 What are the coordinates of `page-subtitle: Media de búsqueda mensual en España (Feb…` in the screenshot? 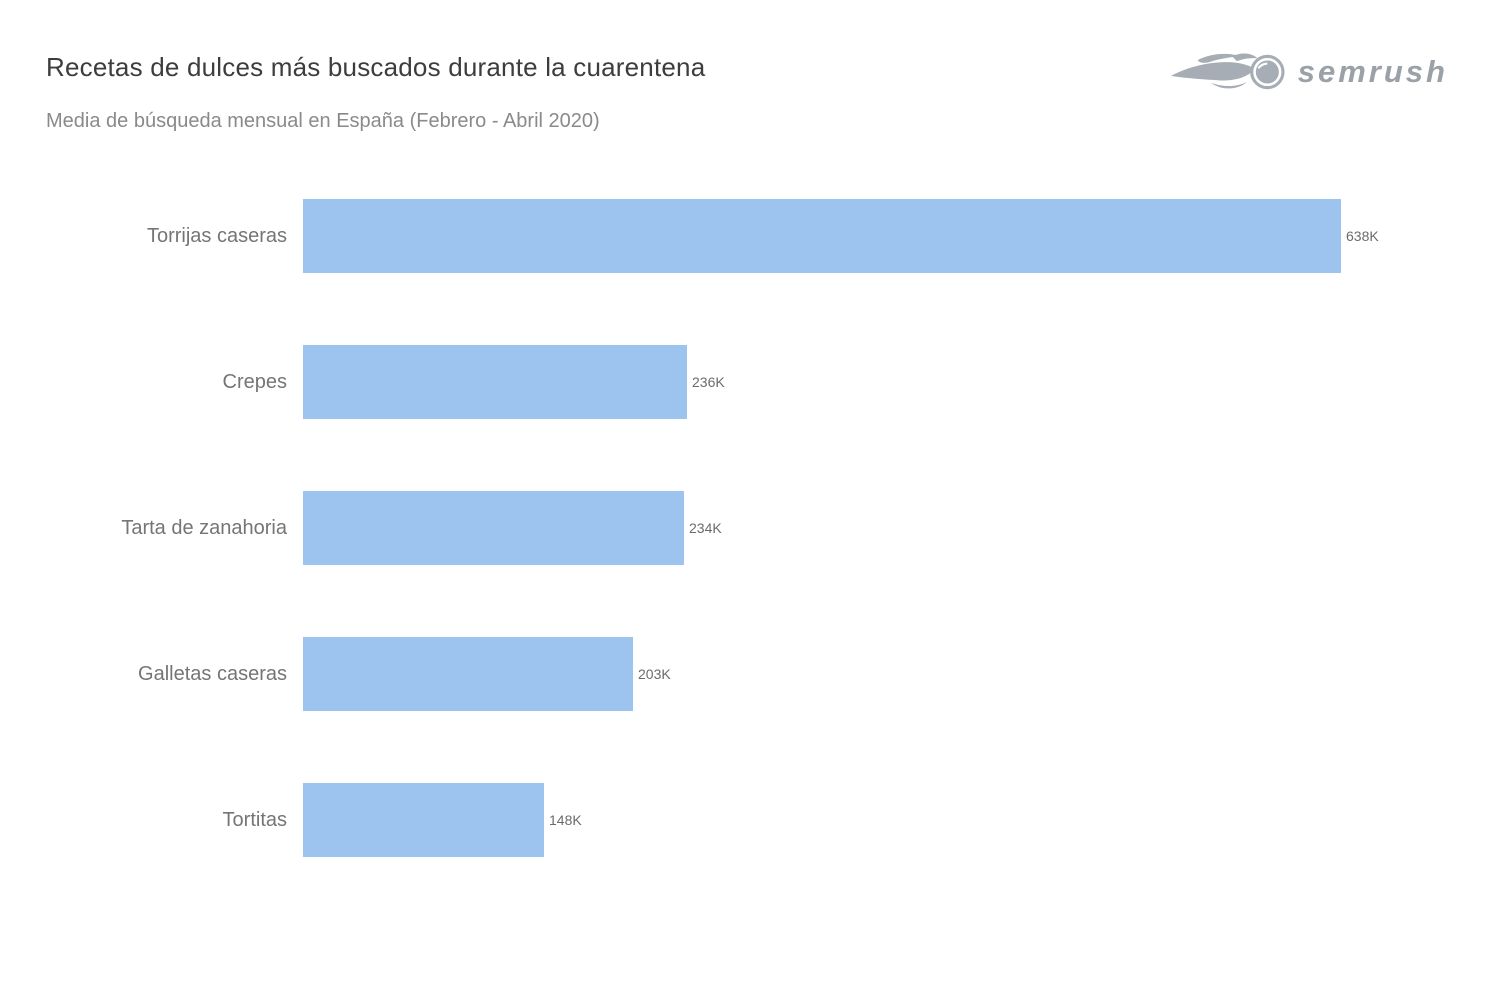 It's located at (323, 121).